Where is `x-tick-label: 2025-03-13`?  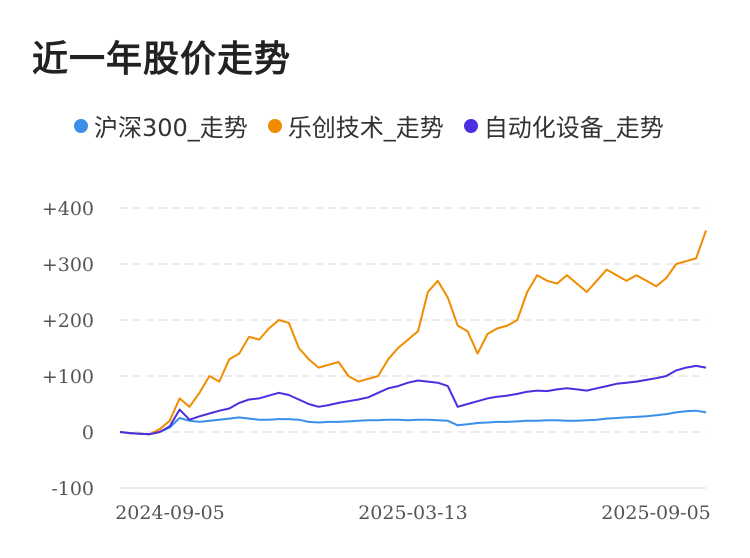 x-tick-label: 2025-03-13 is located at coordinates (413, 513).